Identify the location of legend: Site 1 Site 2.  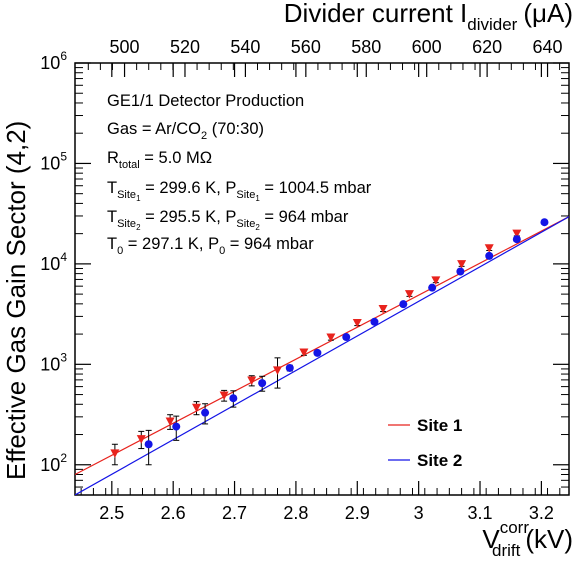
(425, 443).